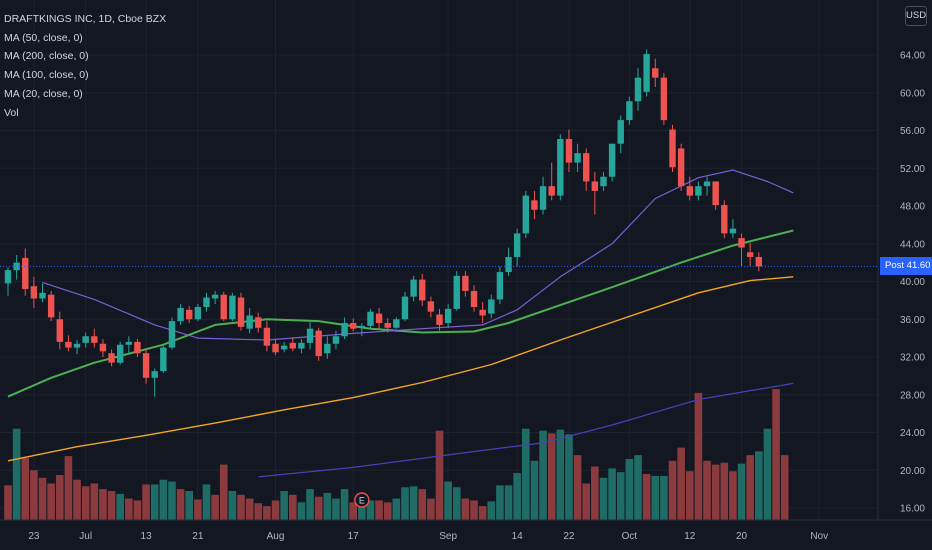  I want to click on earnings-circle, so click(362, 500).